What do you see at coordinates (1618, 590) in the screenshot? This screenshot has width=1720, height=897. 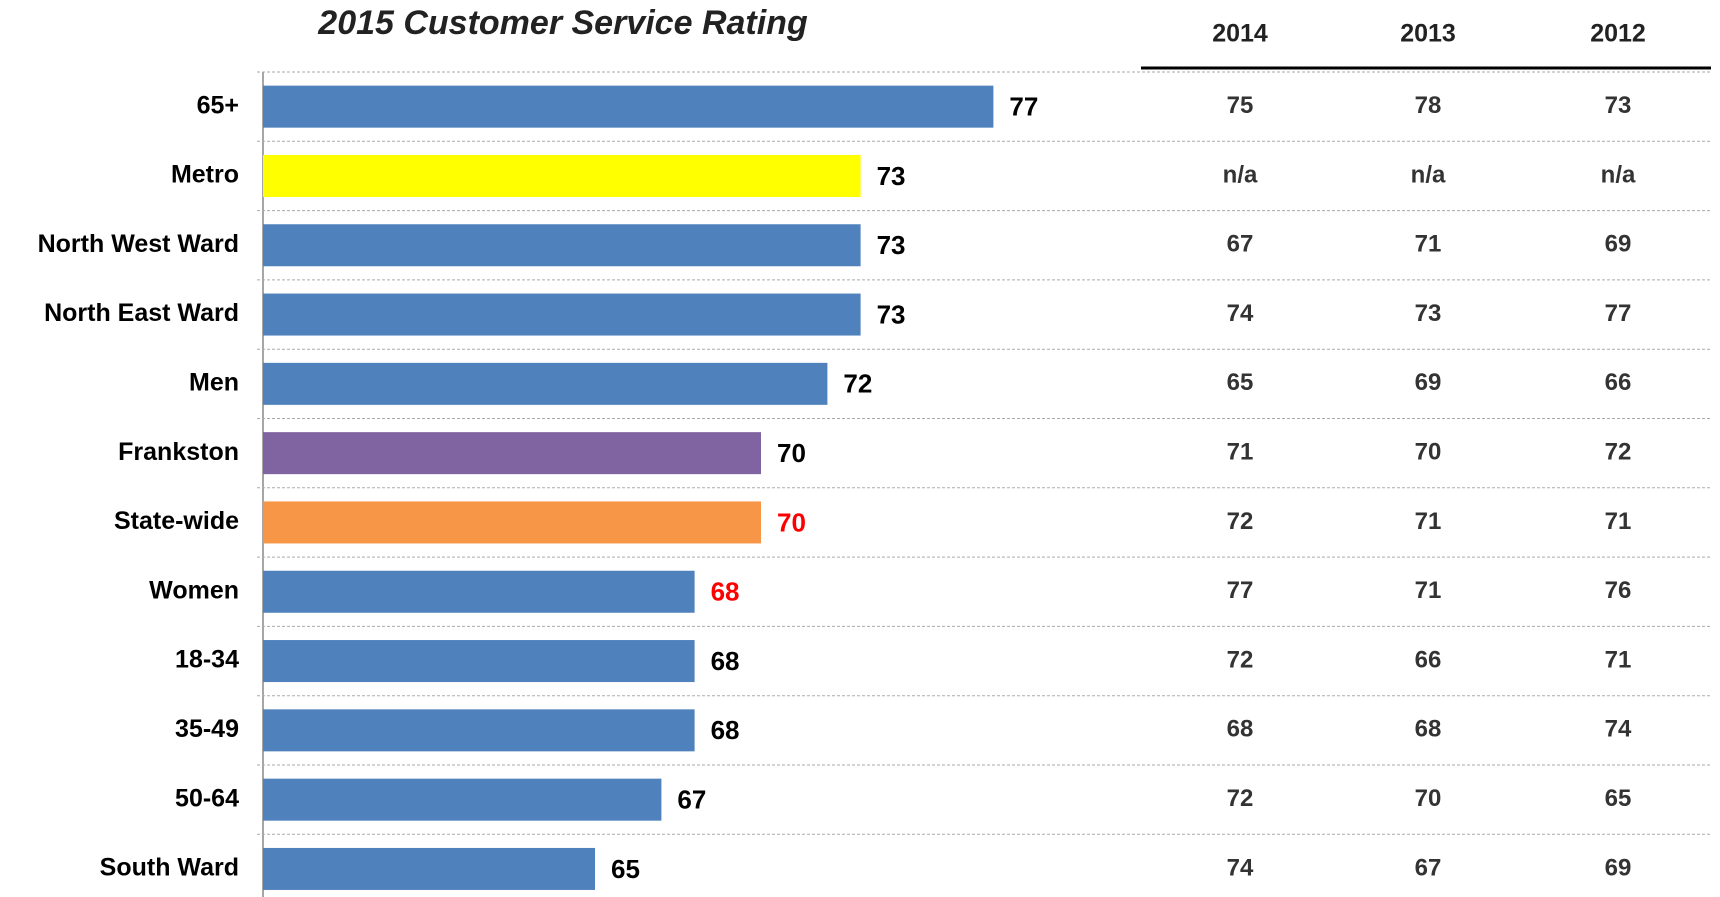 I see `table-cell: 76` at bounding box center [1618, 590].